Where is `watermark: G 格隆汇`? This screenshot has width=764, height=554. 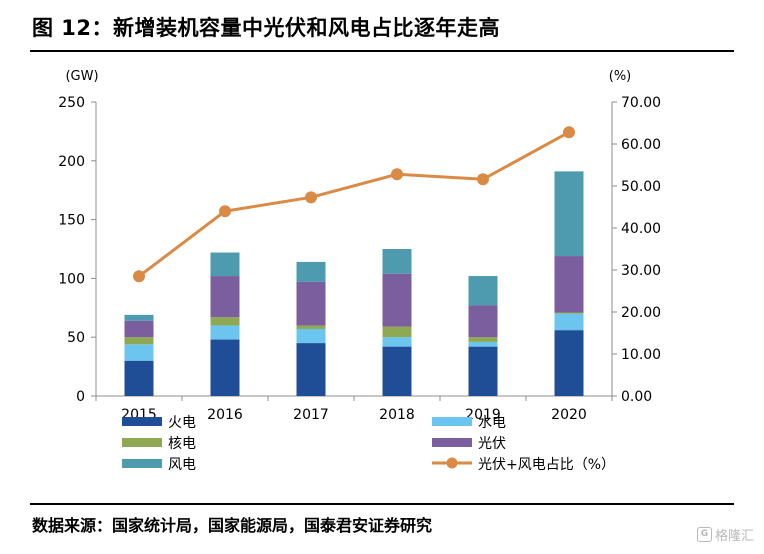 watermark: G 格隆汇 is located at coordinates (725, 534).